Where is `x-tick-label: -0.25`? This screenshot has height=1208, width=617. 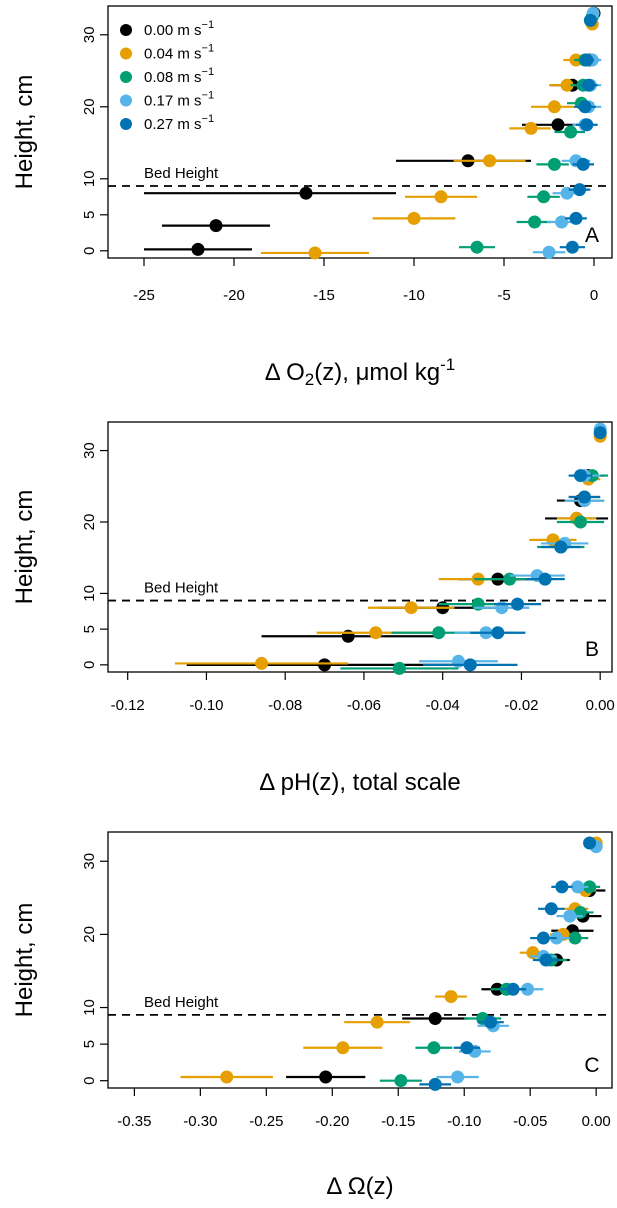 x-tick-label: -0.25 is located at coordinates (266, 1121).